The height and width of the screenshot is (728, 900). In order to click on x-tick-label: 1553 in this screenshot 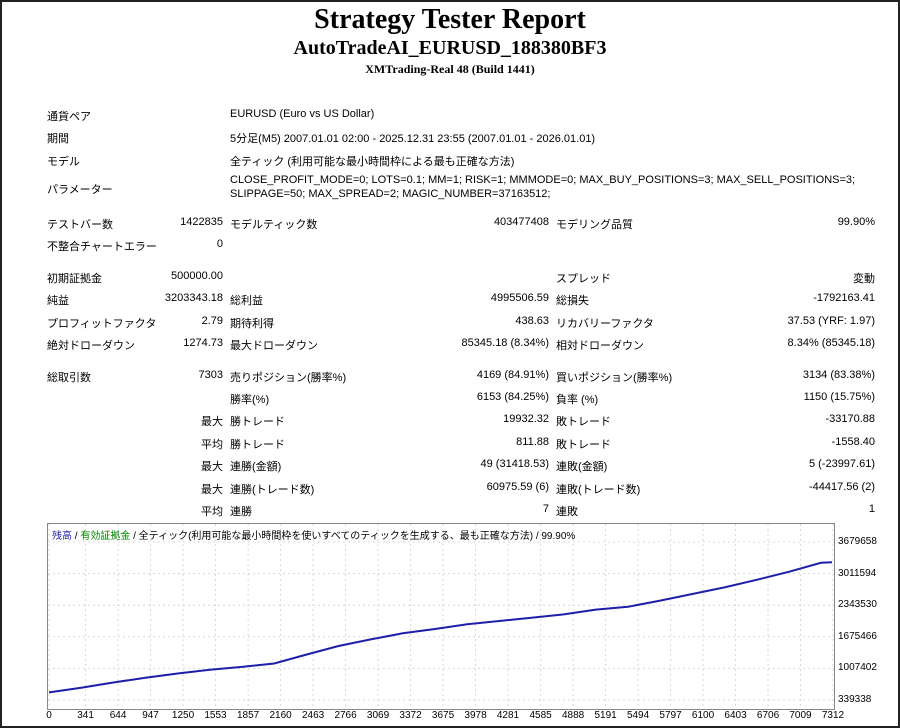, I will do `click(215, 715)`.